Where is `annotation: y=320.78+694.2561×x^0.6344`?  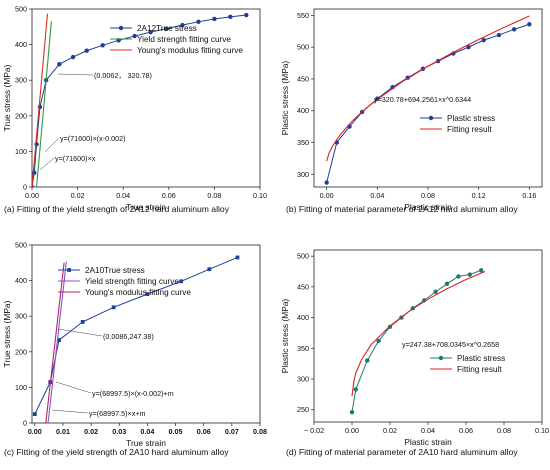
annotation: y=320.78+694.2561×x^0.6344 is located at coordinates (422, 99).